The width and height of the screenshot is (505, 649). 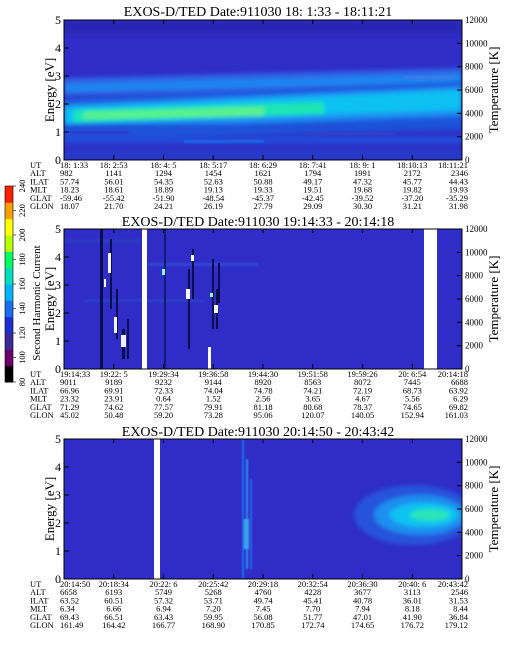 What do you see at coordinates (263, 165) in the screenshot?
I see `orbit-table-cell: 18: 6:29` at bounding box center [263, 165].